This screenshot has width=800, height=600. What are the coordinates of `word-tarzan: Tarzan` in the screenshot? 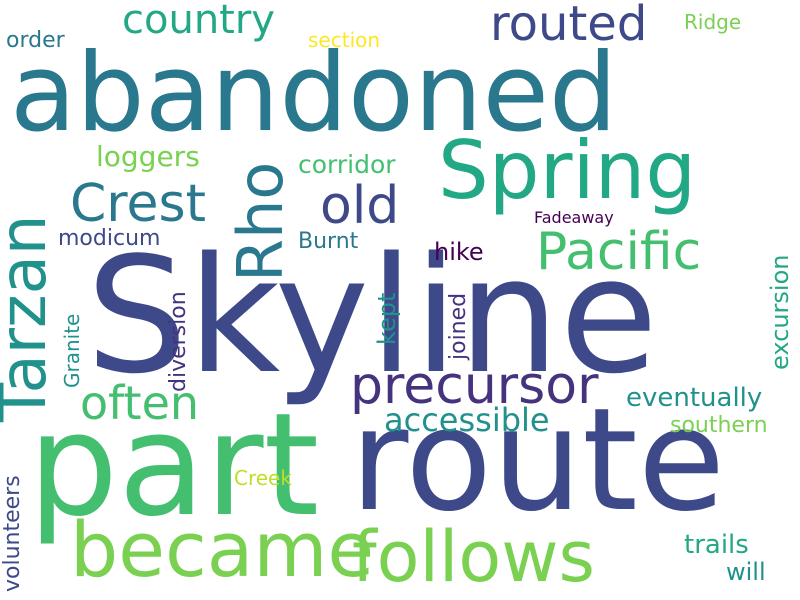 It's located at (30, 318).